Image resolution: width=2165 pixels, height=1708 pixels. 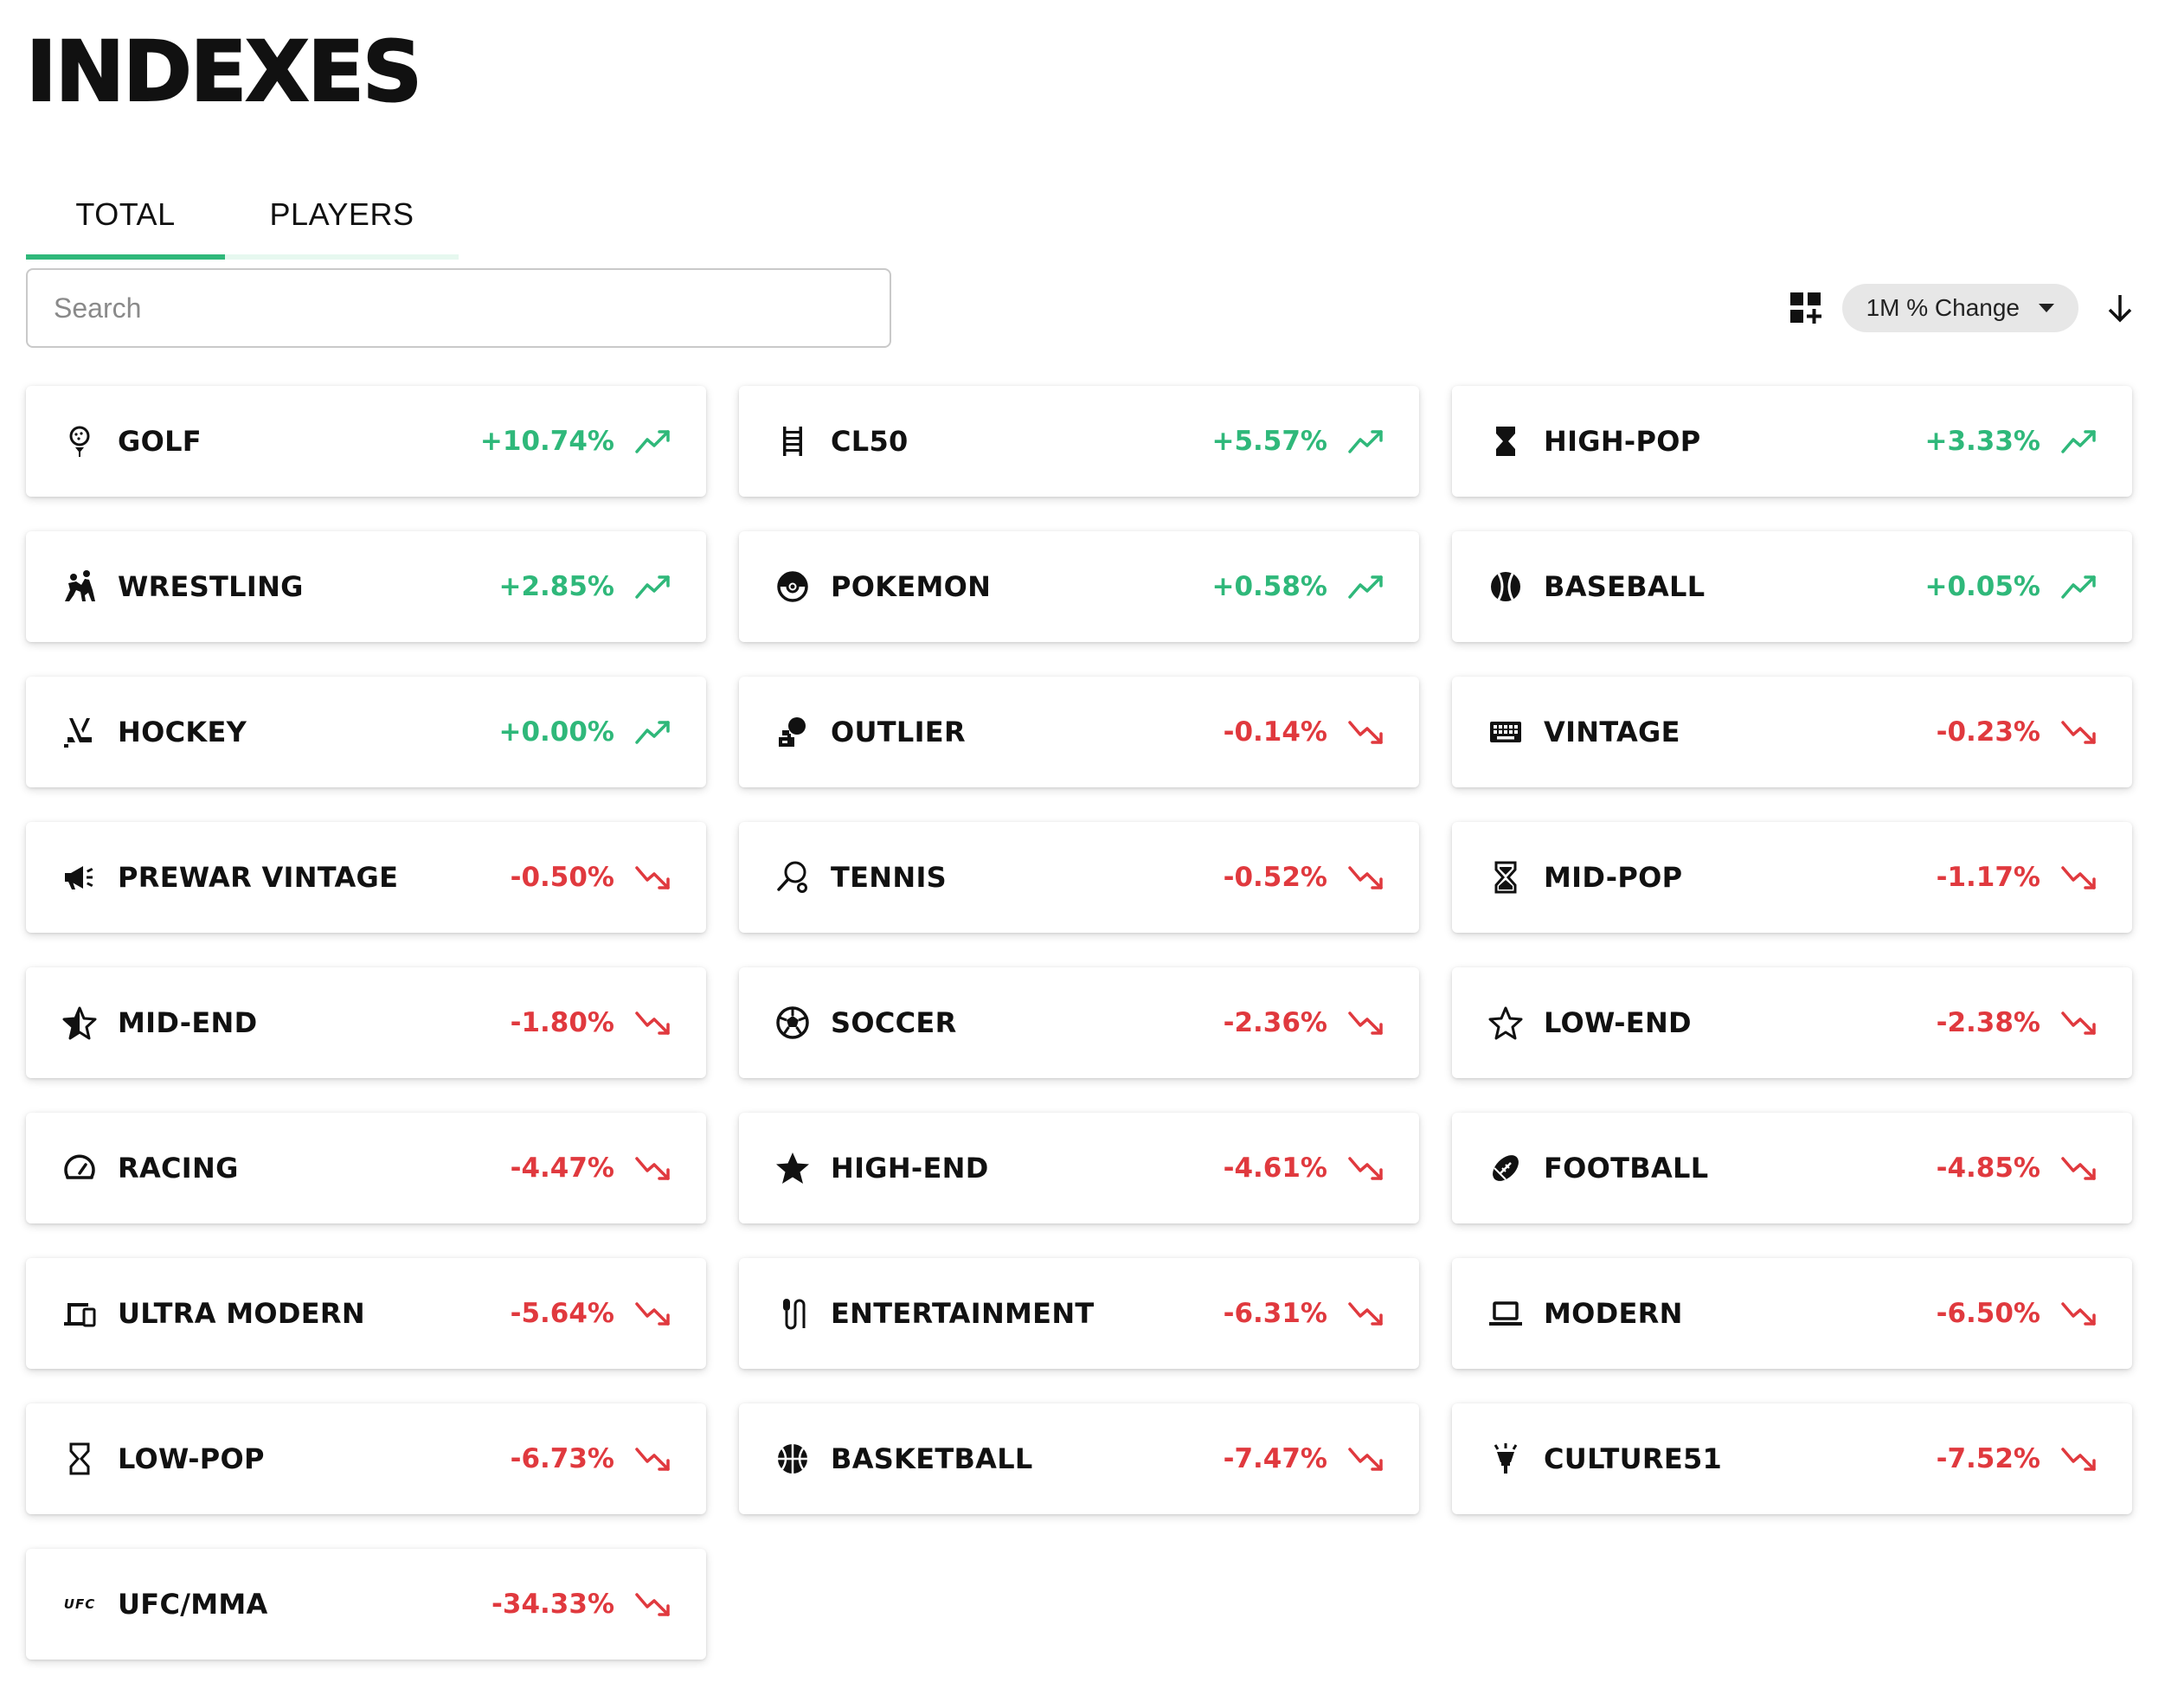 What do you see at coordinates (2046, 308) in the screenshot?
I see `caret-down-icon` at bounding box center [2046, 308].